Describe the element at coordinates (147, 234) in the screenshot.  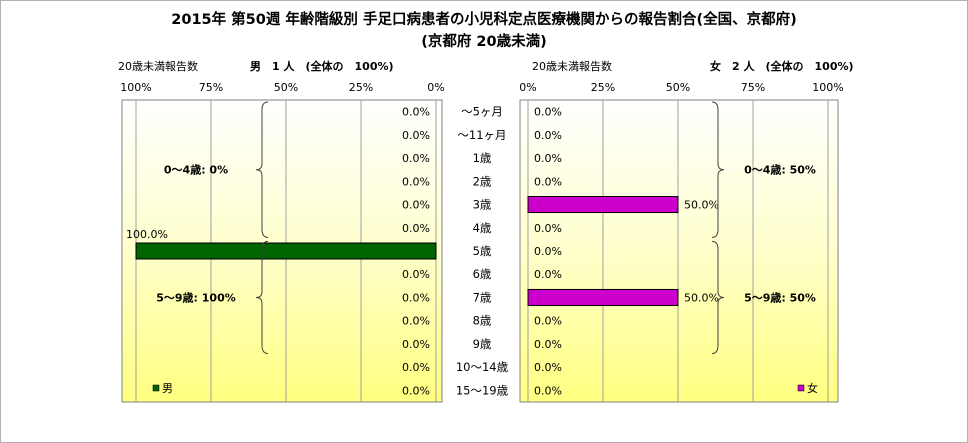
I see `value-label: 100.0%` at that location.